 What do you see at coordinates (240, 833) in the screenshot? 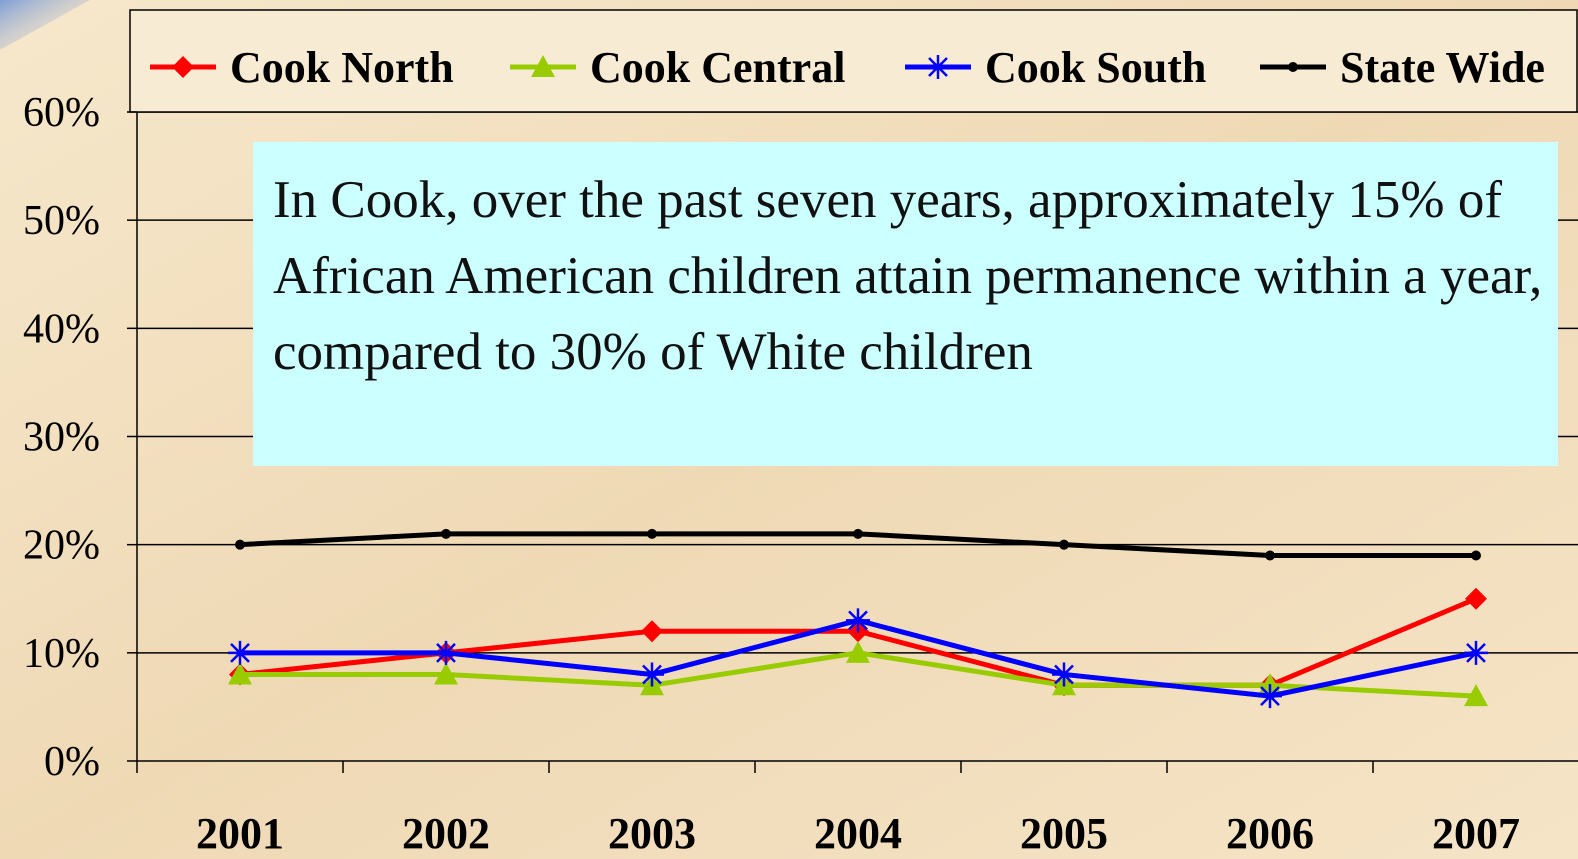
I see `x-tick-label: 2001` at bounding box center [240, 833].